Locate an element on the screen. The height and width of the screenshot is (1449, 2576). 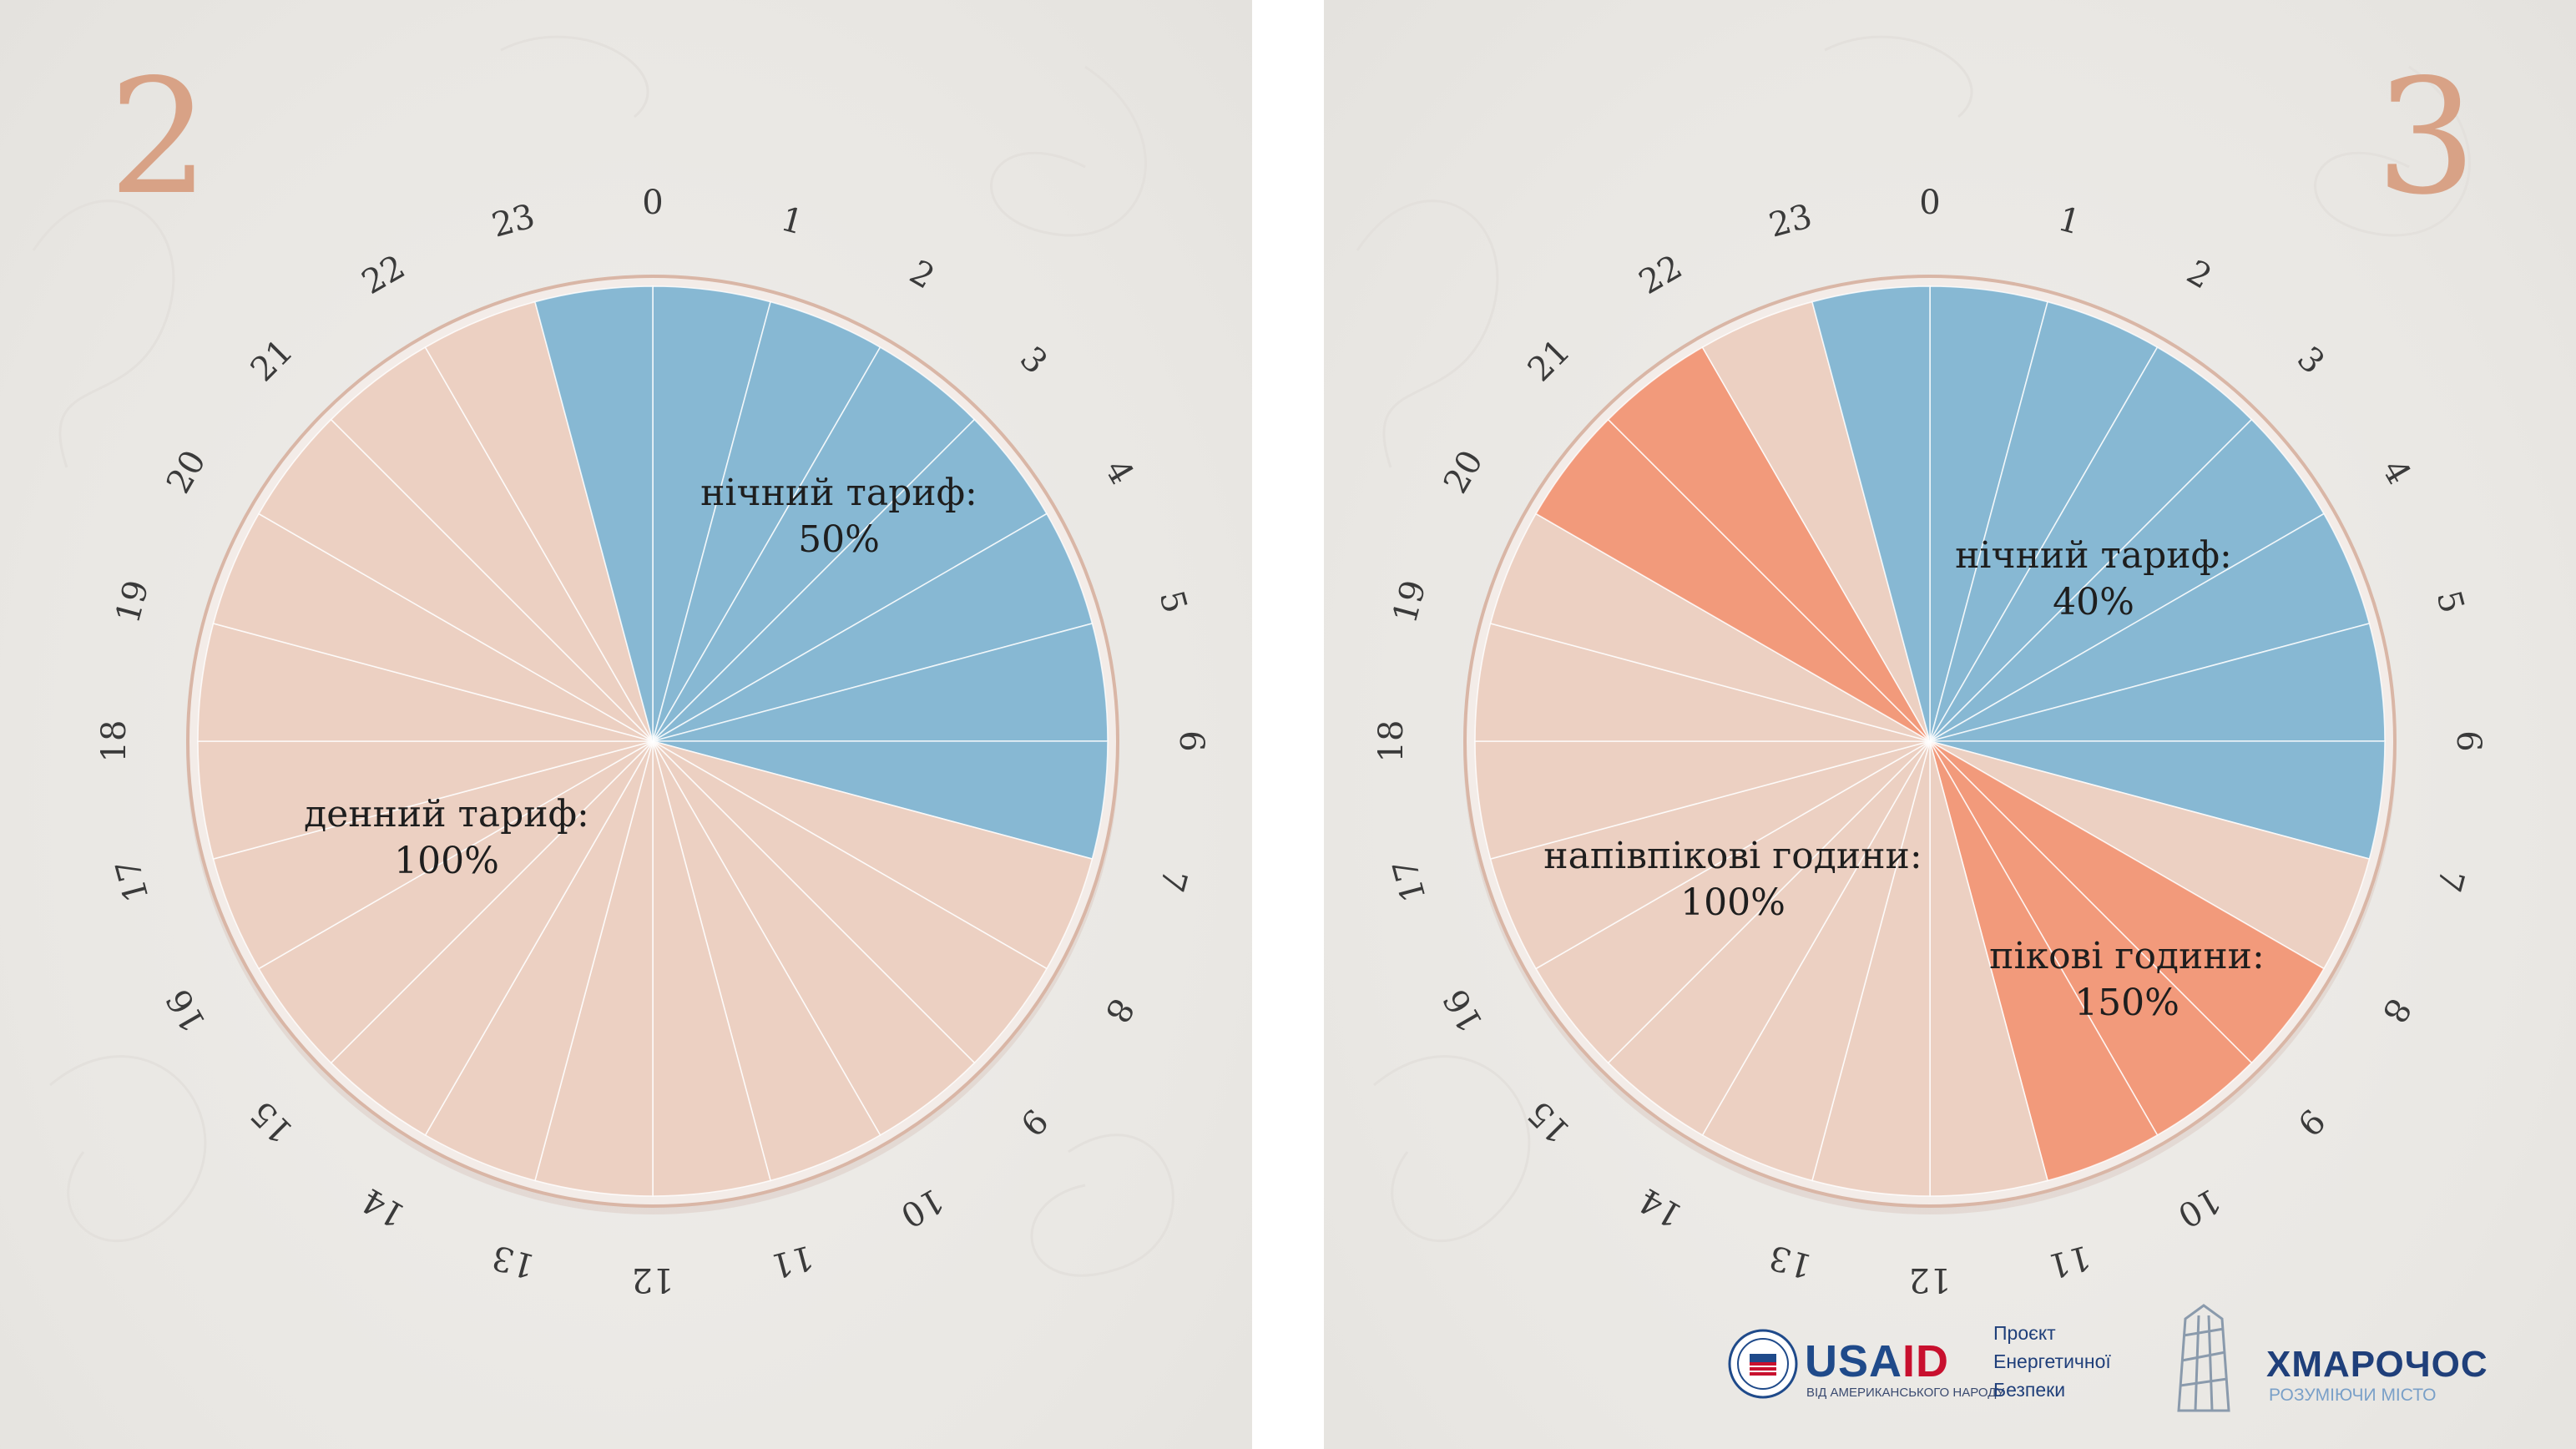
project-line: Енергетичної is located at coordinates (2052, 1361).